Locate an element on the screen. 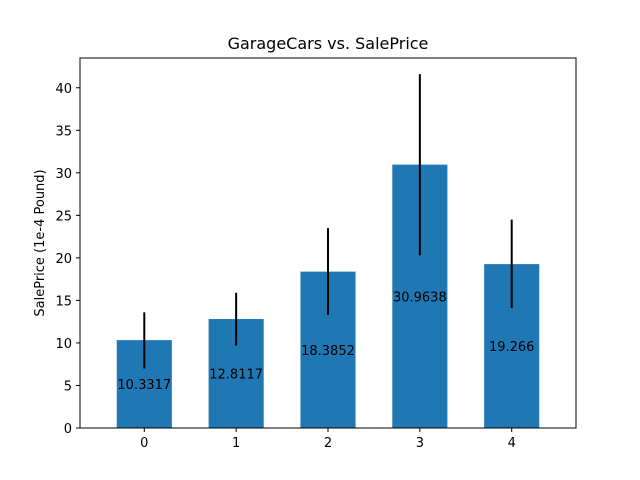 The width and height of the screenshot is (640, 480). x-axis: 0 1 2 3 4 is located at coordinates (328, 439).